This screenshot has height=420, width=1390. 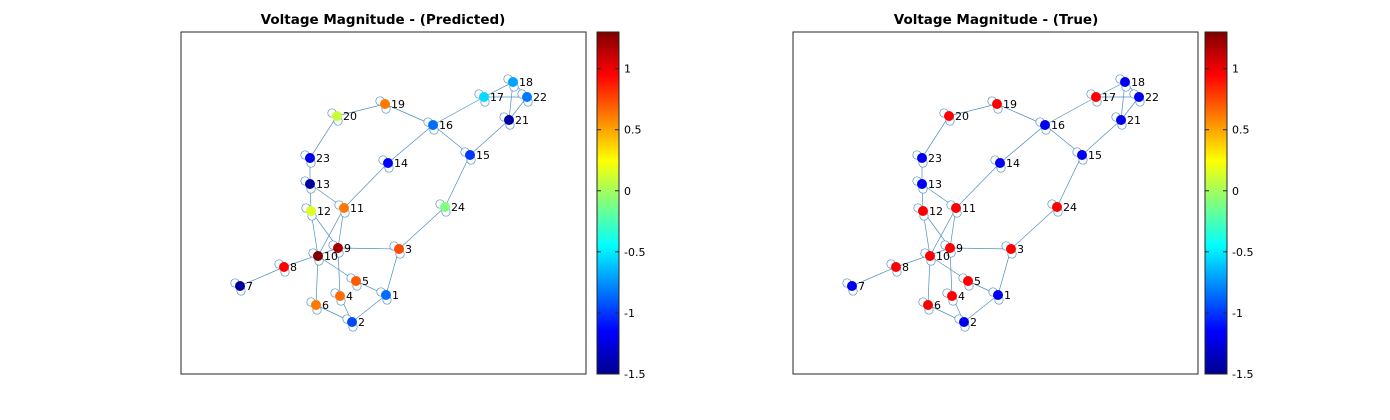 I want to click on colorbar-tick-label: -1.5, so click(x=1242, y=374).